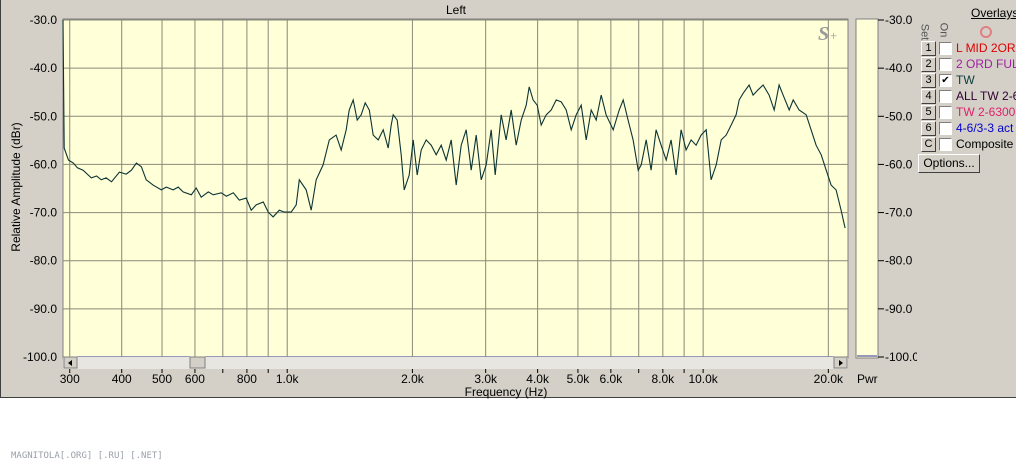  Describe the element at coordinates (44, 116) in the screenshot. I see `y-tick-label: -50.0` at that location.